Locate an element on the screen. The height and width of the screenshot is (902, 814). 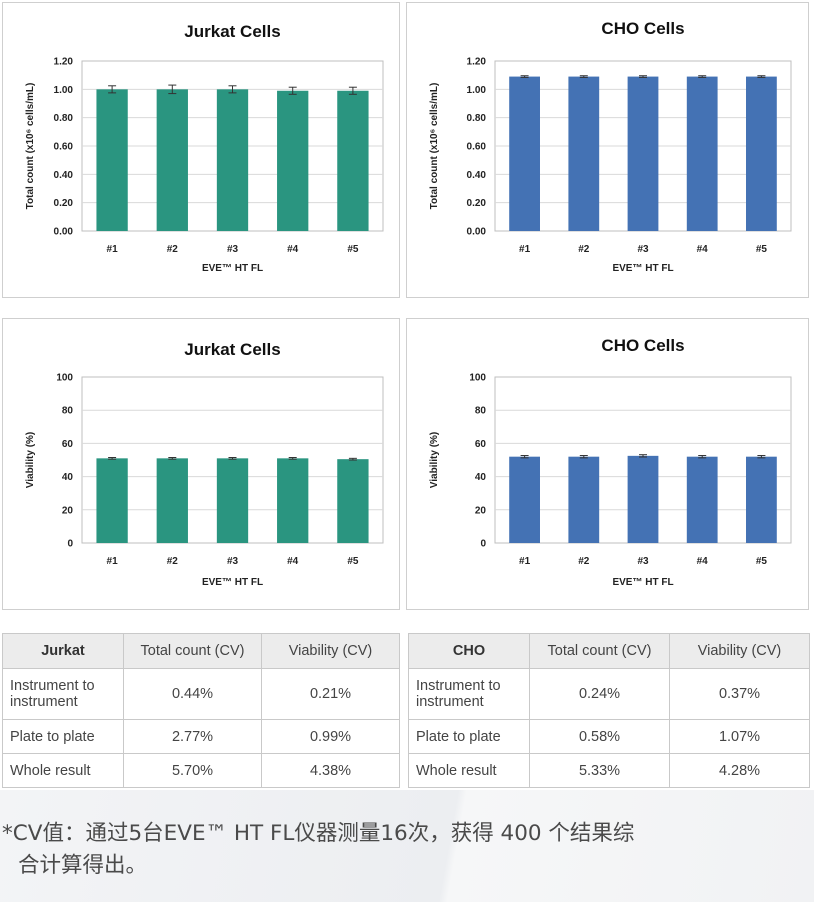
table-cell: 5.70% is located at coordinates (192, 770).